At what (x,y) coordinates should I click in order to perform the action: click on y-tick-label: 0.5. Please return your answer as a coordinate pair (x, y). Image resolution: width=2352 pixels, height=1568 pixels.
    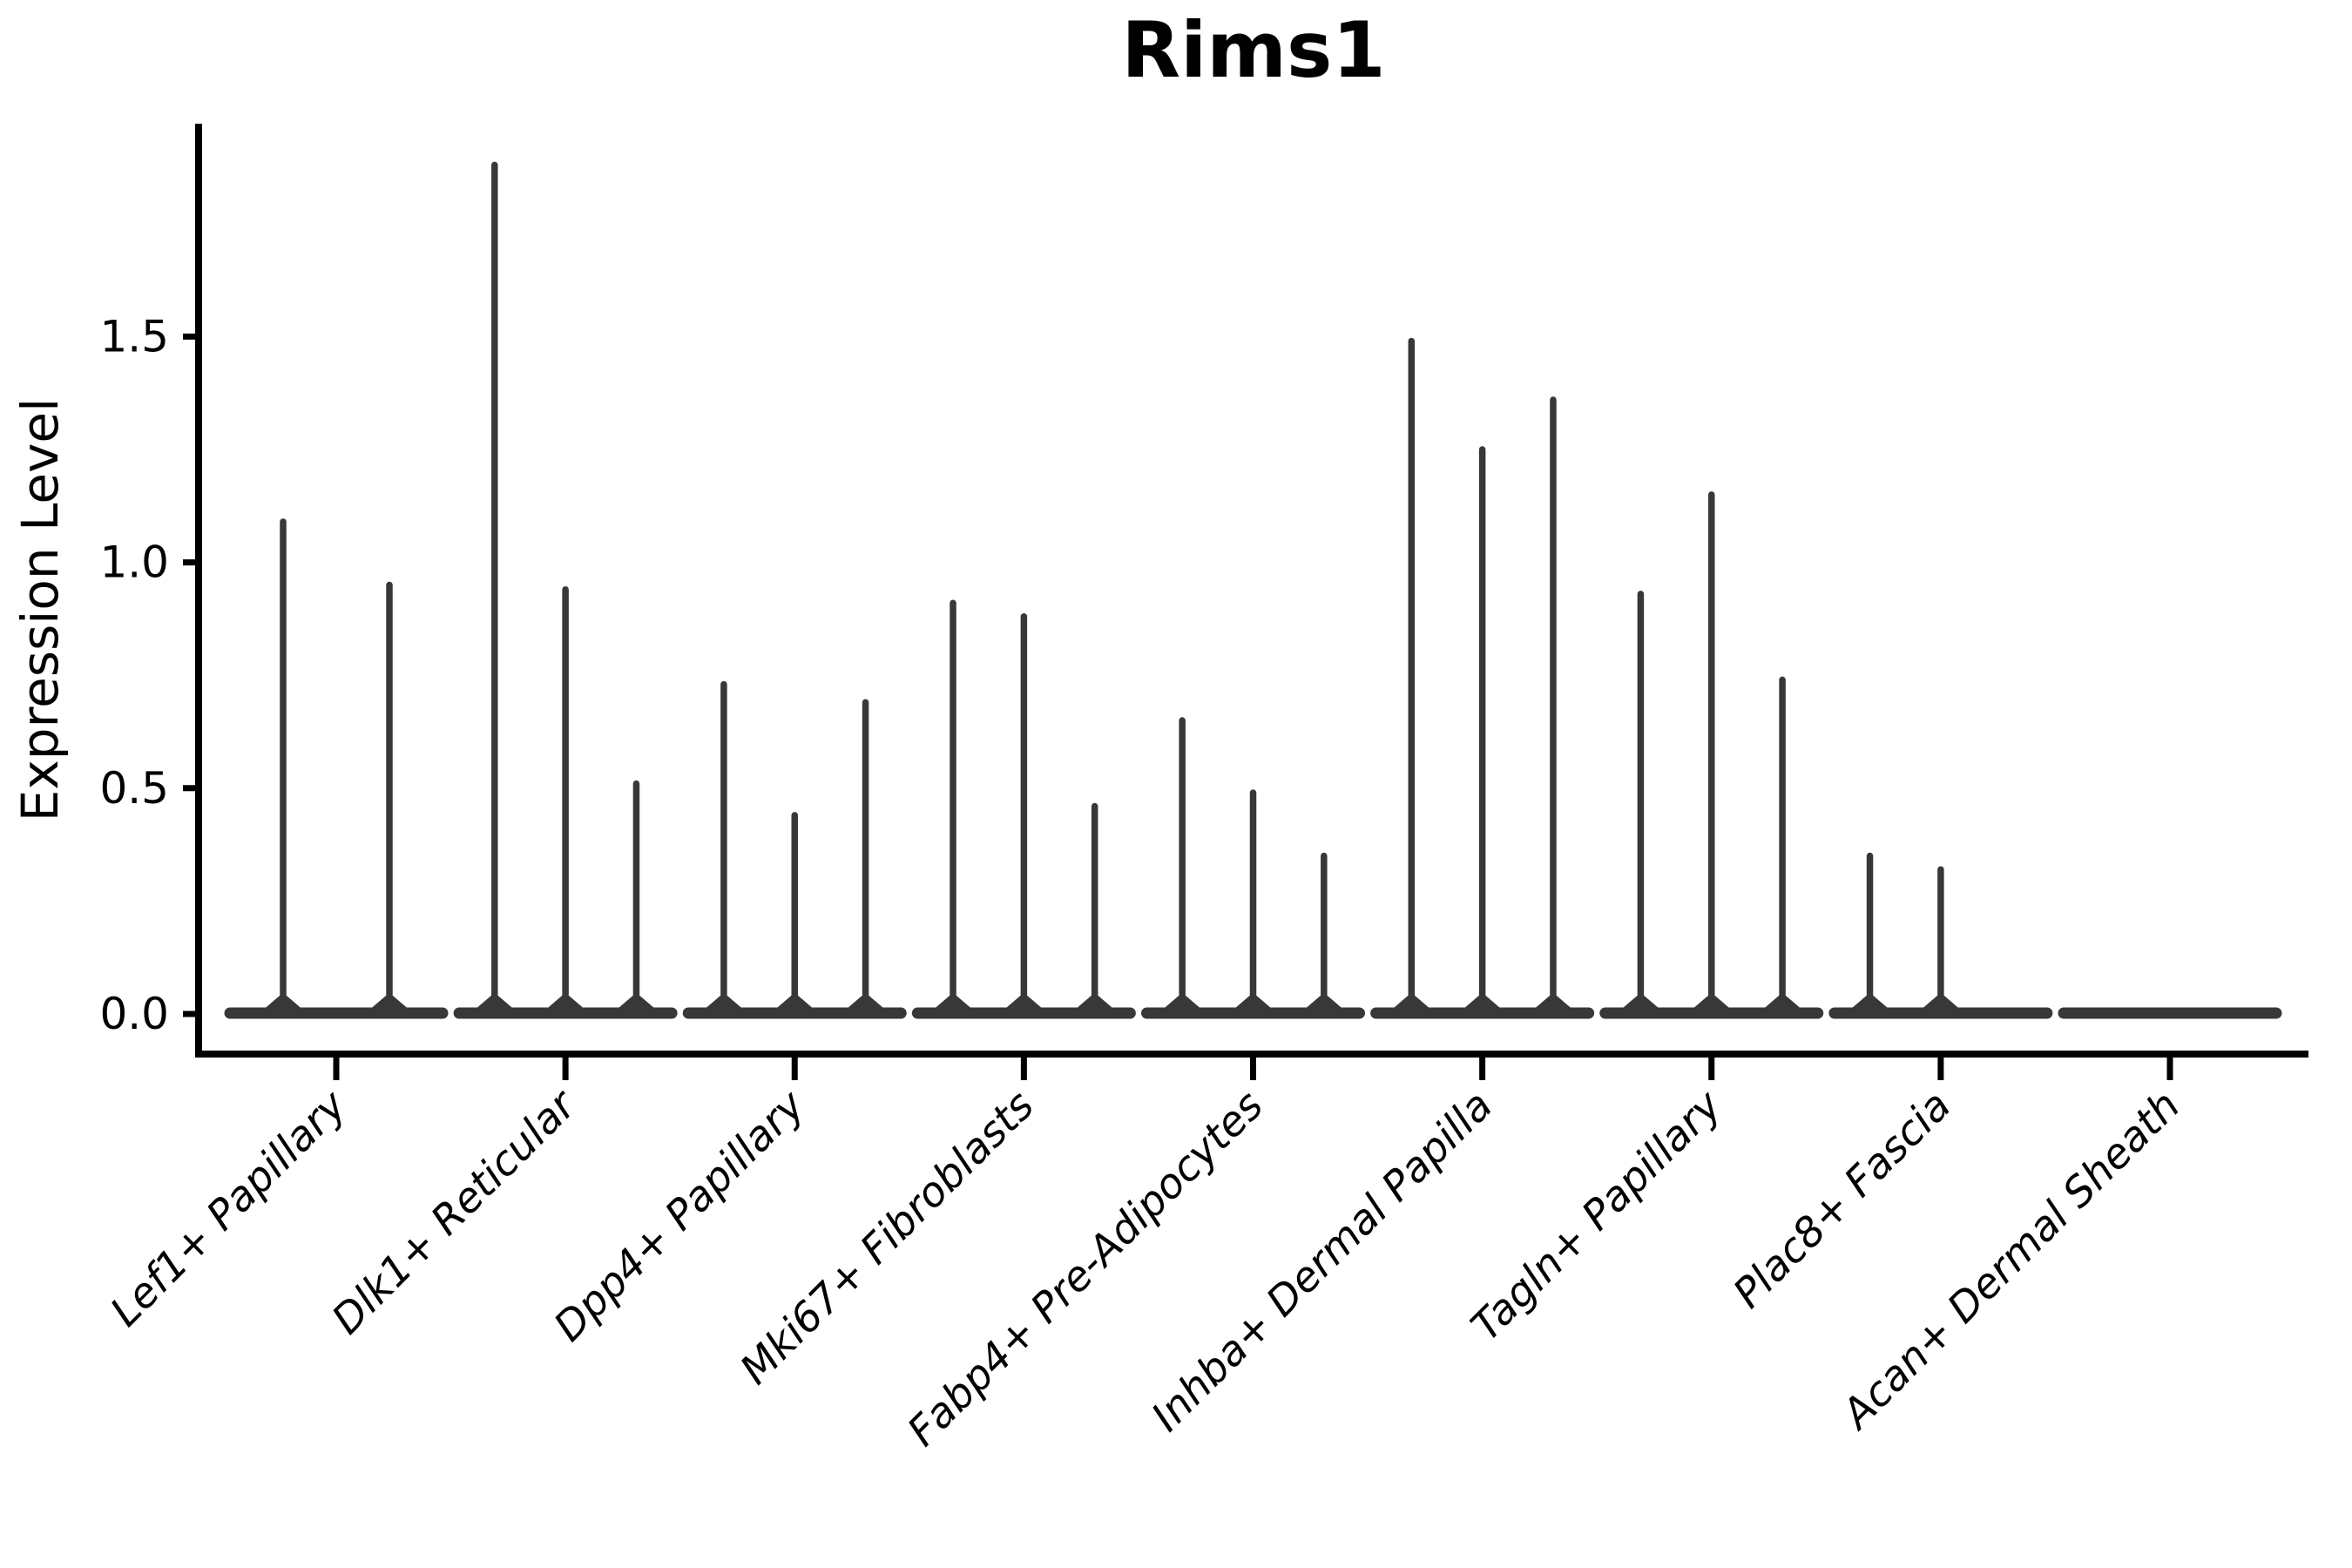
    Looking at the image, I should click on (134, 788).